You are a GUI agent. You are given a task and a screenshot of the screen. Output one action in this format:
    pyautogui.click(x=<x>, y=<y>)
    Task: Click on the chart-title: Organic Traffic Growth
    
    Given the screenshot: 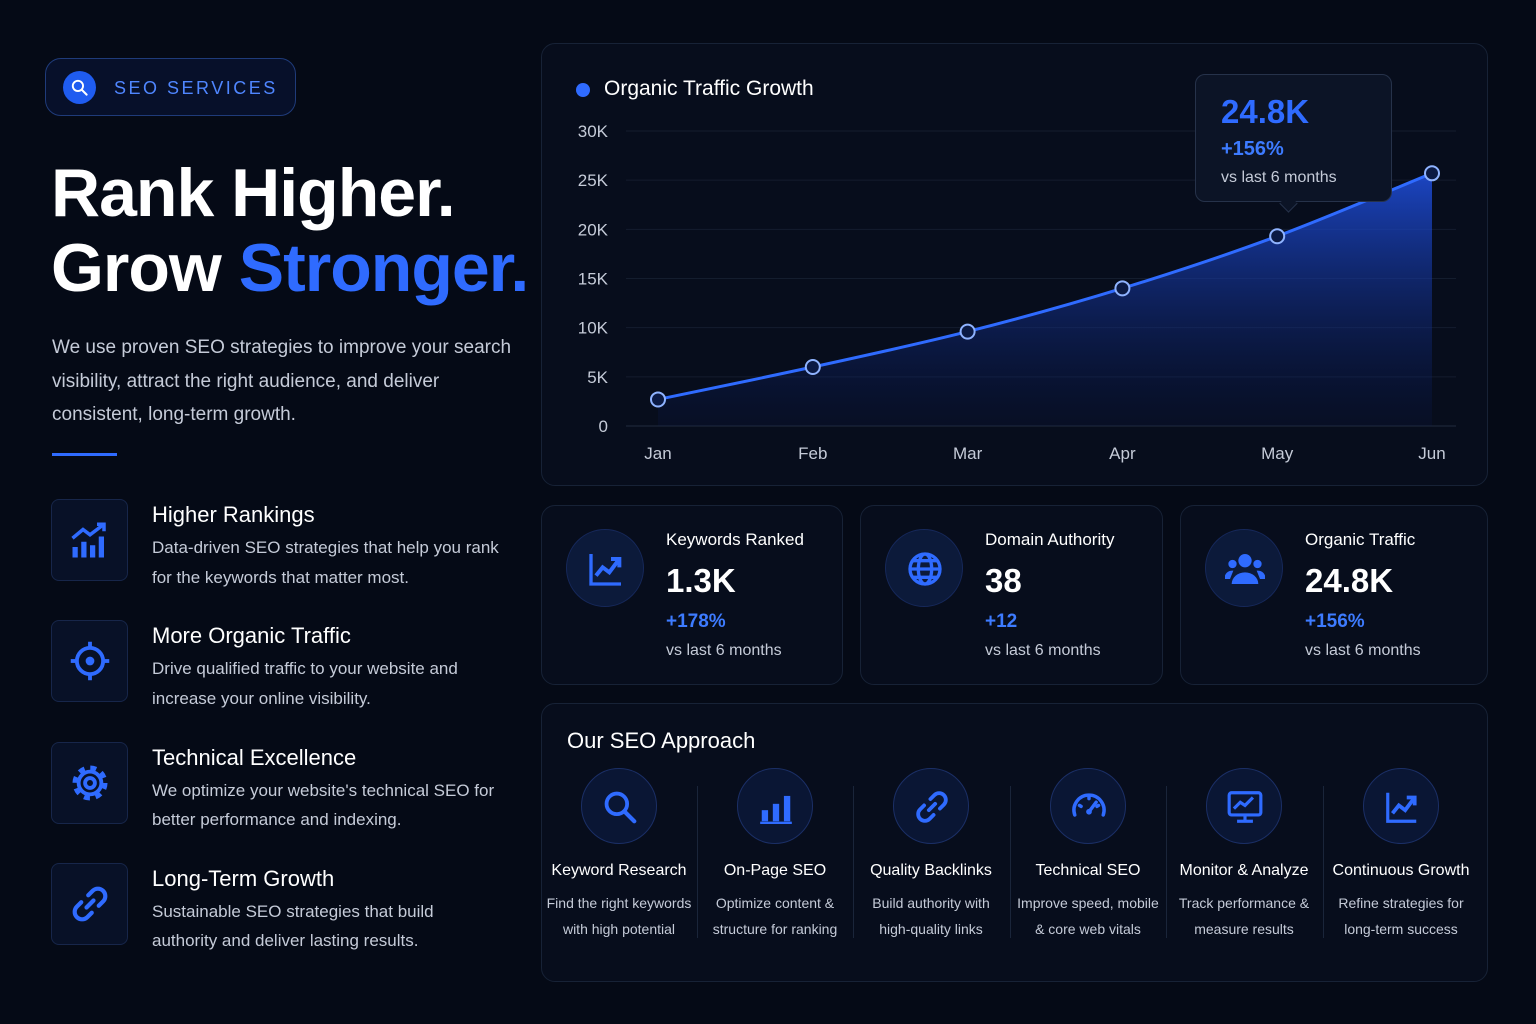 What is the action you would take?
    pyautogui.click(x=709, y=88)
    